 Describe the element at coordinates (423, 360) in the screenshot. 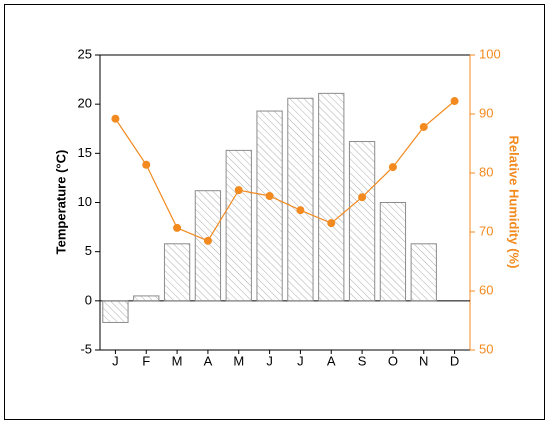

I see `x-tick-label: N` at that location.